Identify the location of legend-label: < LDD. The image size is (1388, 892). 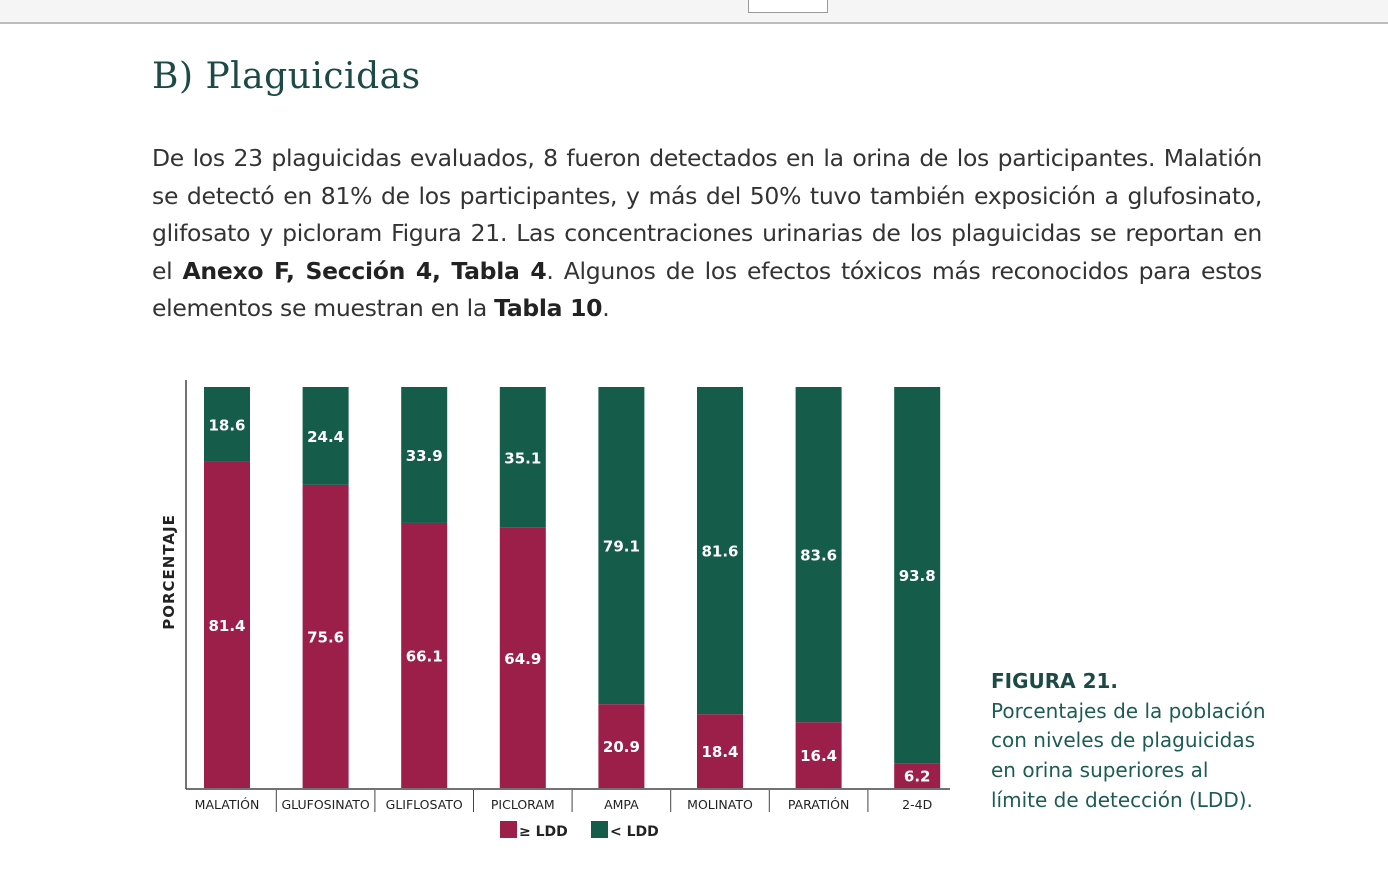
(634, 832).